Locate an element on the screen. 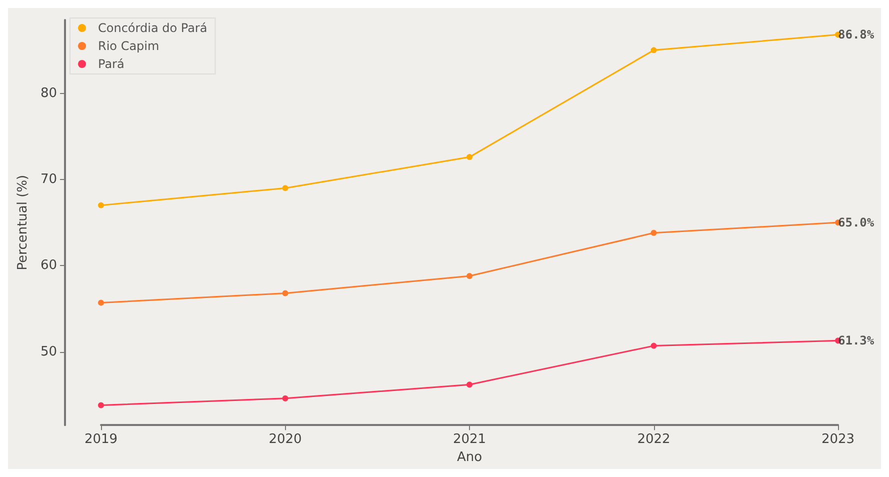 This screenshot has height=477, width=889. x-tick-label: 2022 is located at coordinates (653, 440).